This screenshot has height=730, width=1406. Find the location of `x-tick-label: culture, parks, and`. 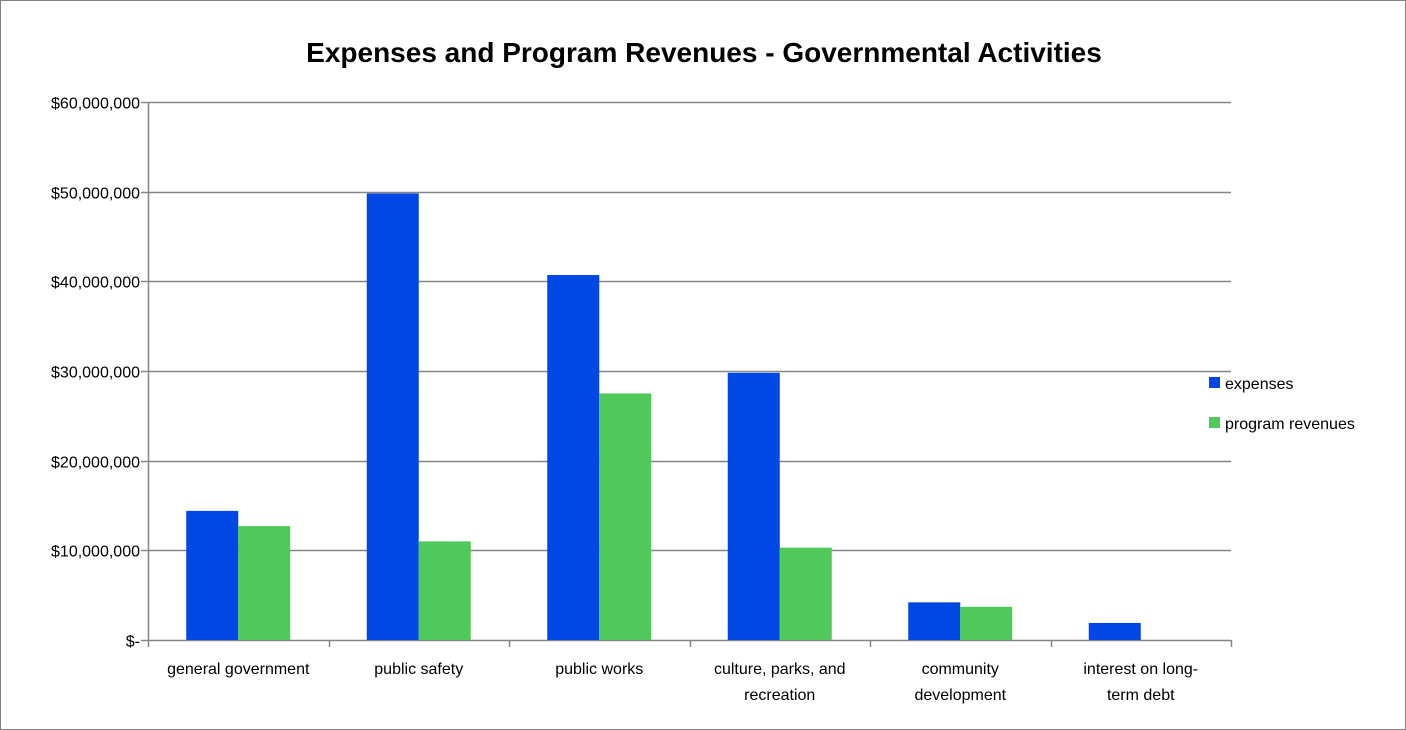

x-tick-label: culture, parks, and is located at coordinates (780, 669).